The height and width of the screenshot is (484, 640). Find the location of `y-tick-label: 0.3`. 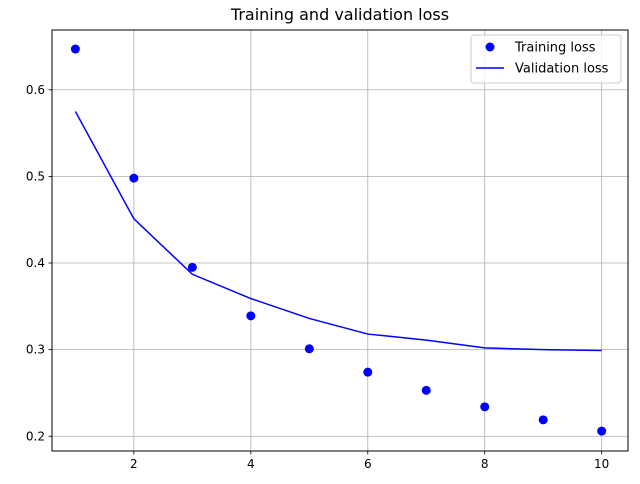

y-tick-label: 0.3 is located at coordinates (35, 350).